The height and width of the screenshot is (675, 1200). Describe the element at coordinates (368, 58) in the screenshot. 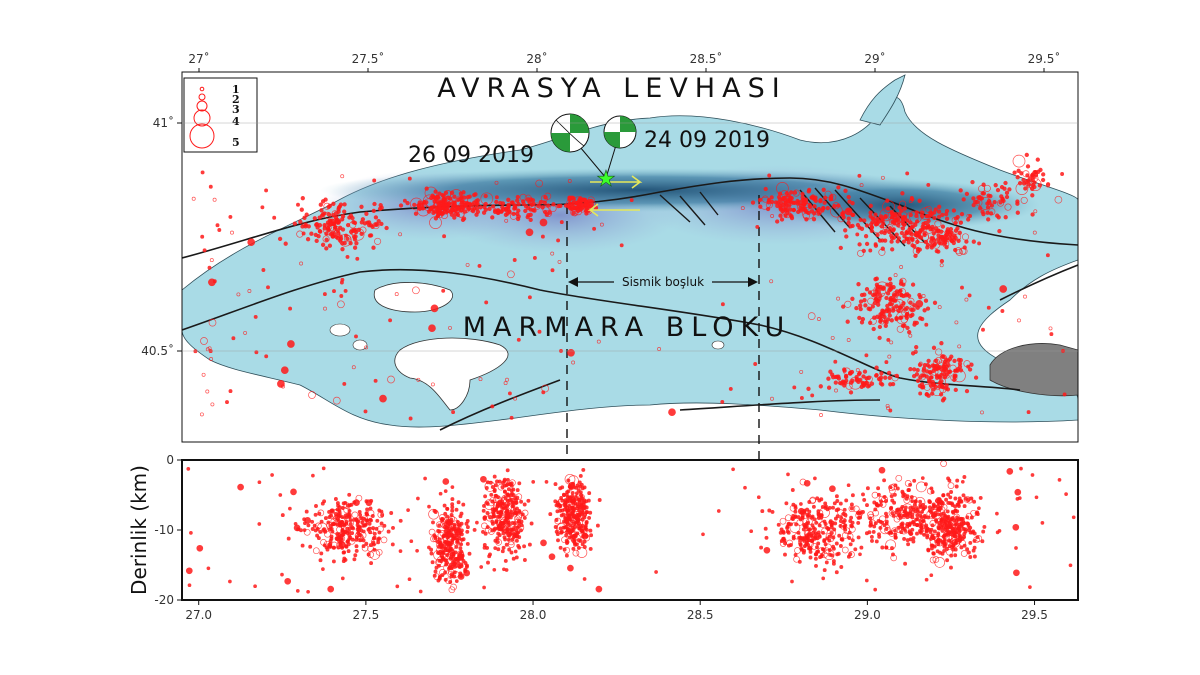

I see `lon-tick-label: 27.5˚` at that location.